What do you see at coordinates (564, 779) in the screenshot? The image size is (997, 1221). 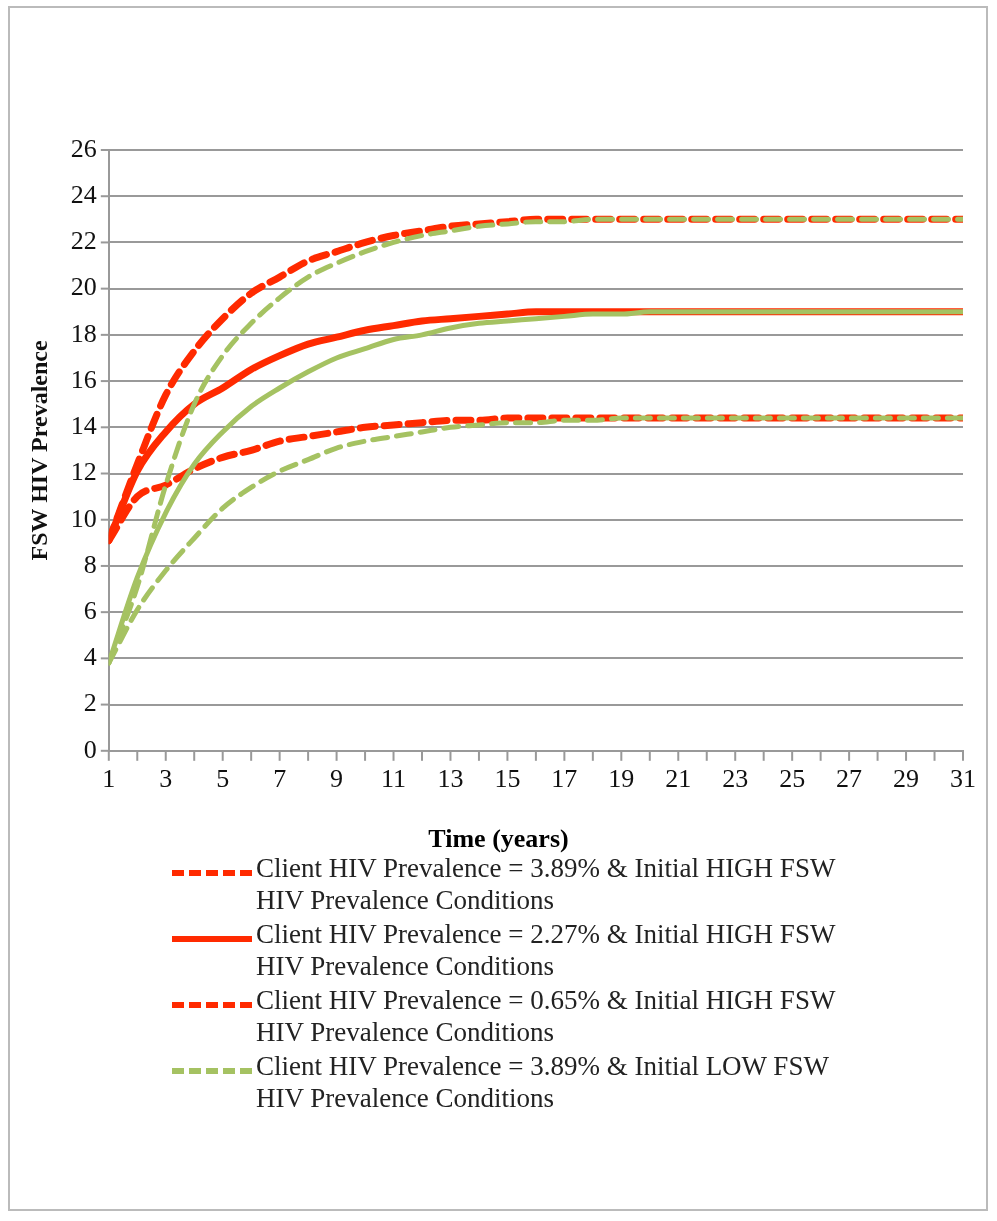 I see `x-tick-label: 17` at bounding box center [564, 779].